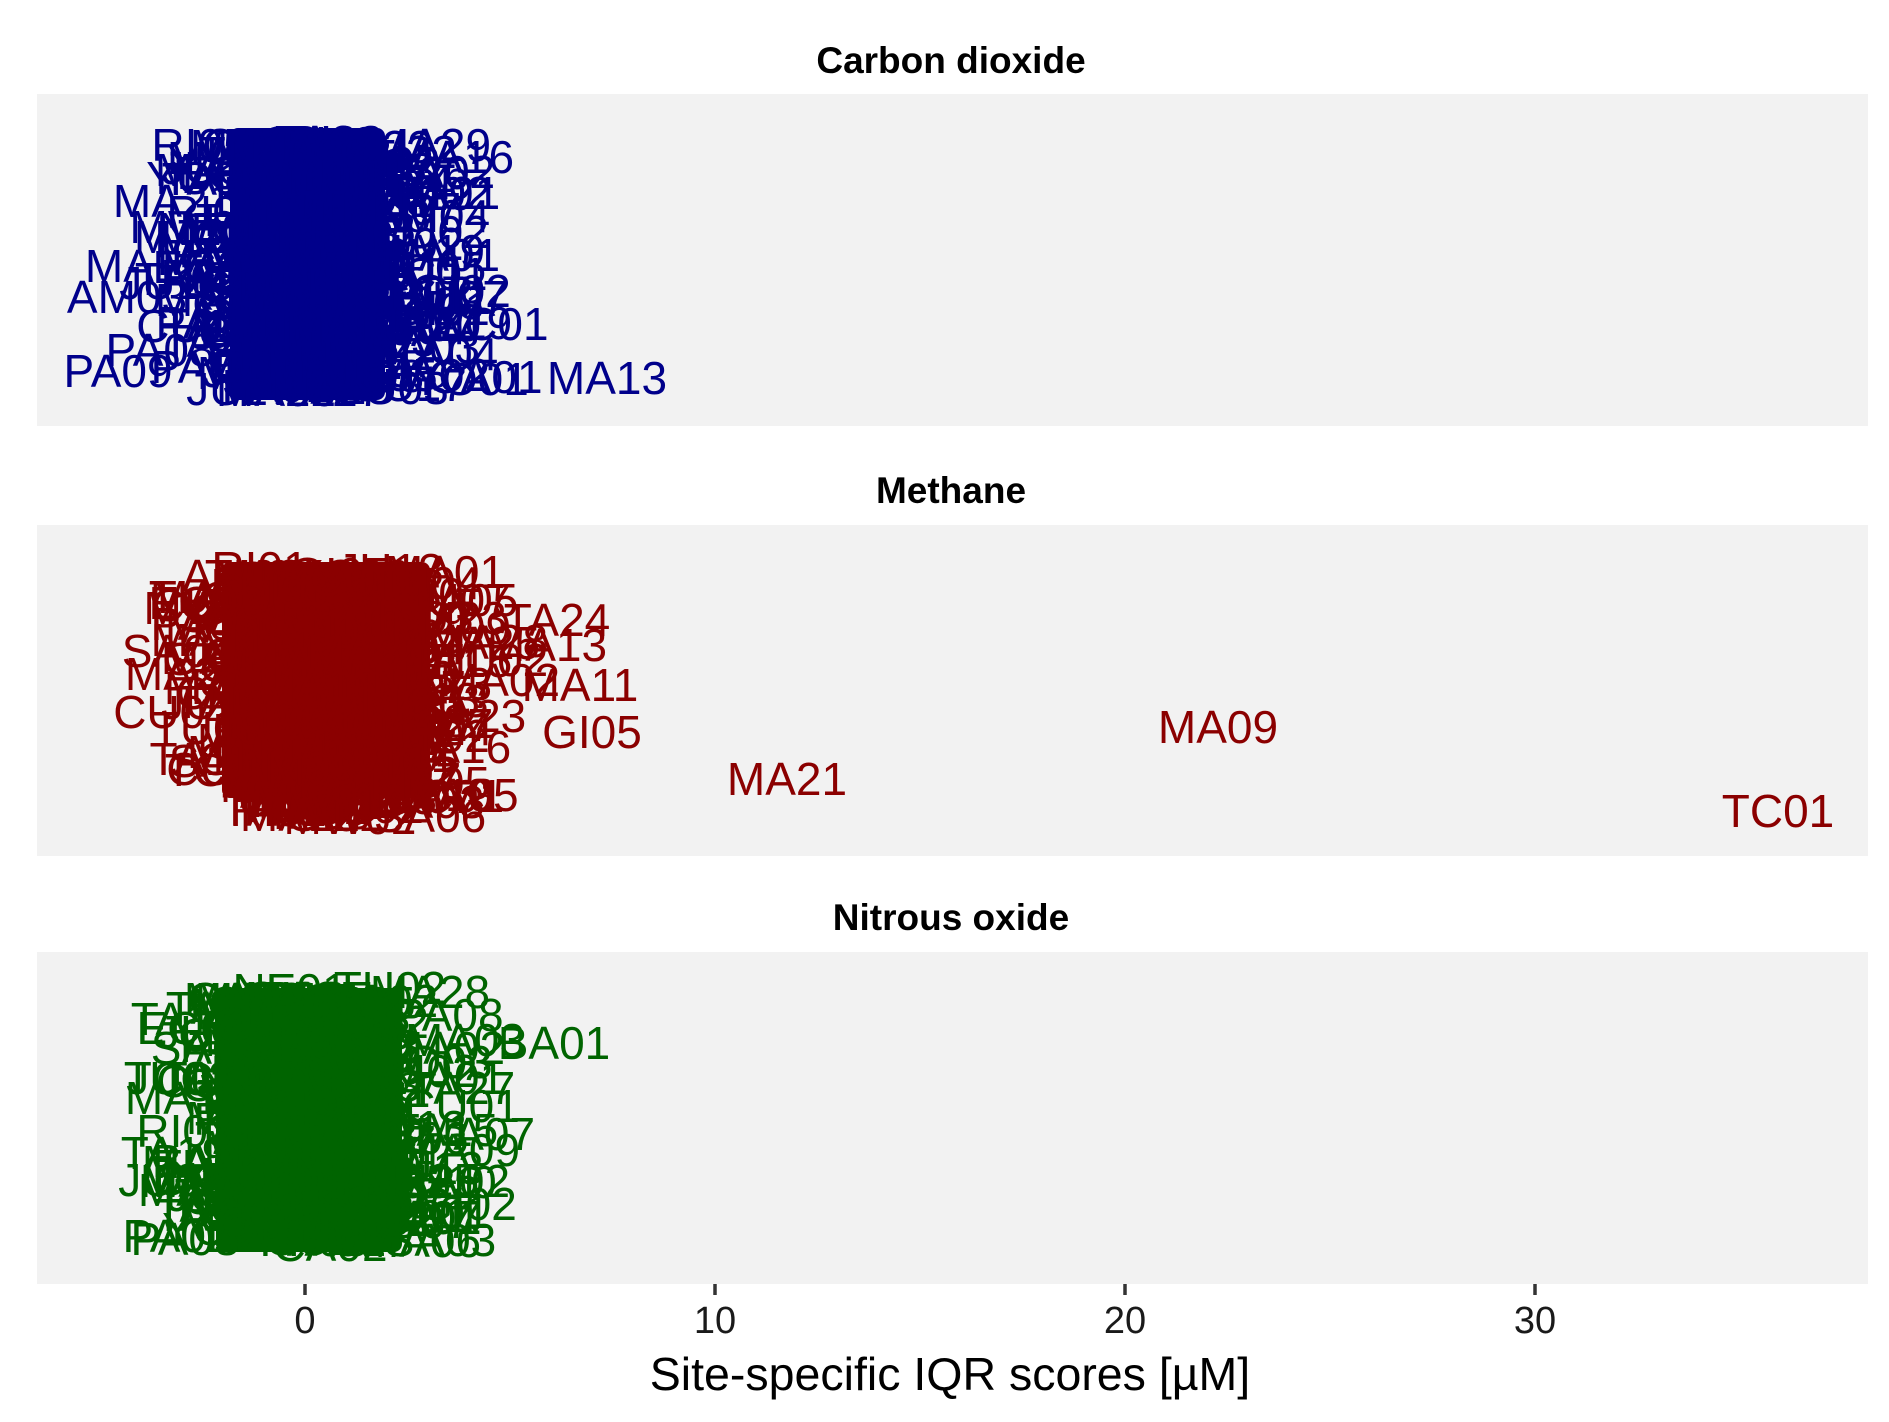 This screenshot has height=1422, width=1889. I want to click on svg-text: MA14, so click(221, 658).